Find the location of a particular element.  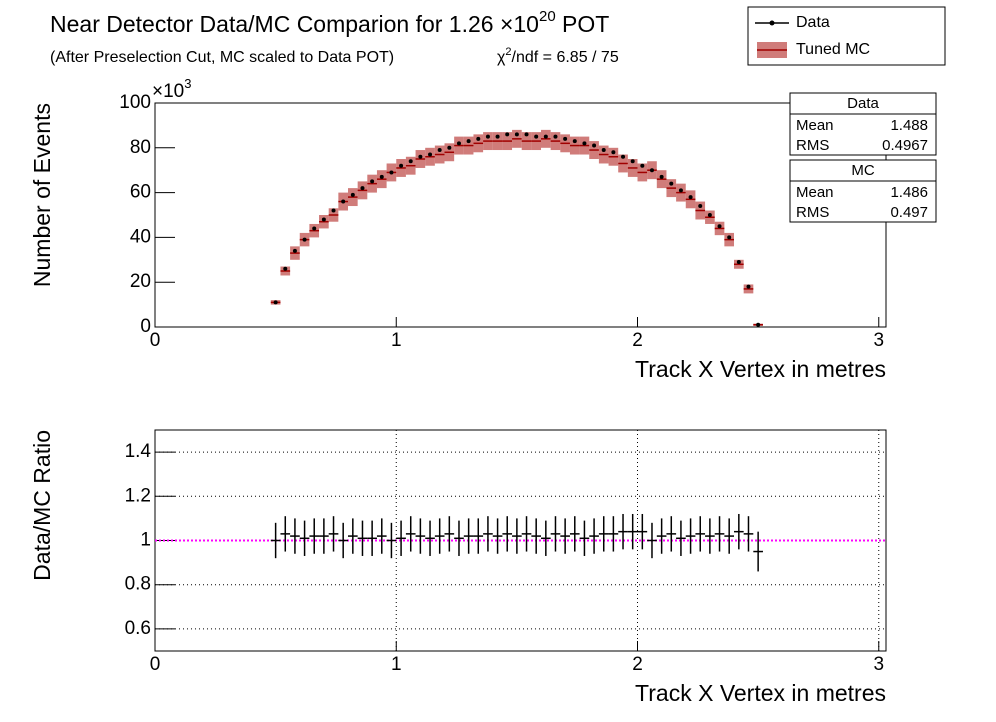

y-tick-label: 60 is located at coordinates (140, 192).